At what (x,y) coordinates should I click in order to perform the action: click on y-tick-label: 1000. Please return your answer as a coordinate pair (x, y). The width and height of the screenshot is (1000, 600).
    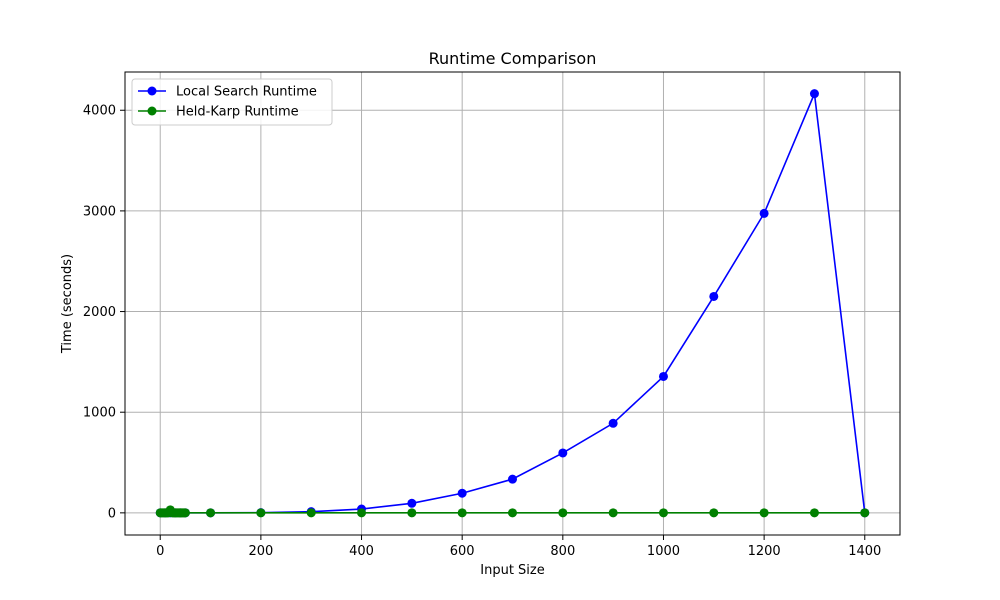
    Looking at the image, I should click on (99, 413).